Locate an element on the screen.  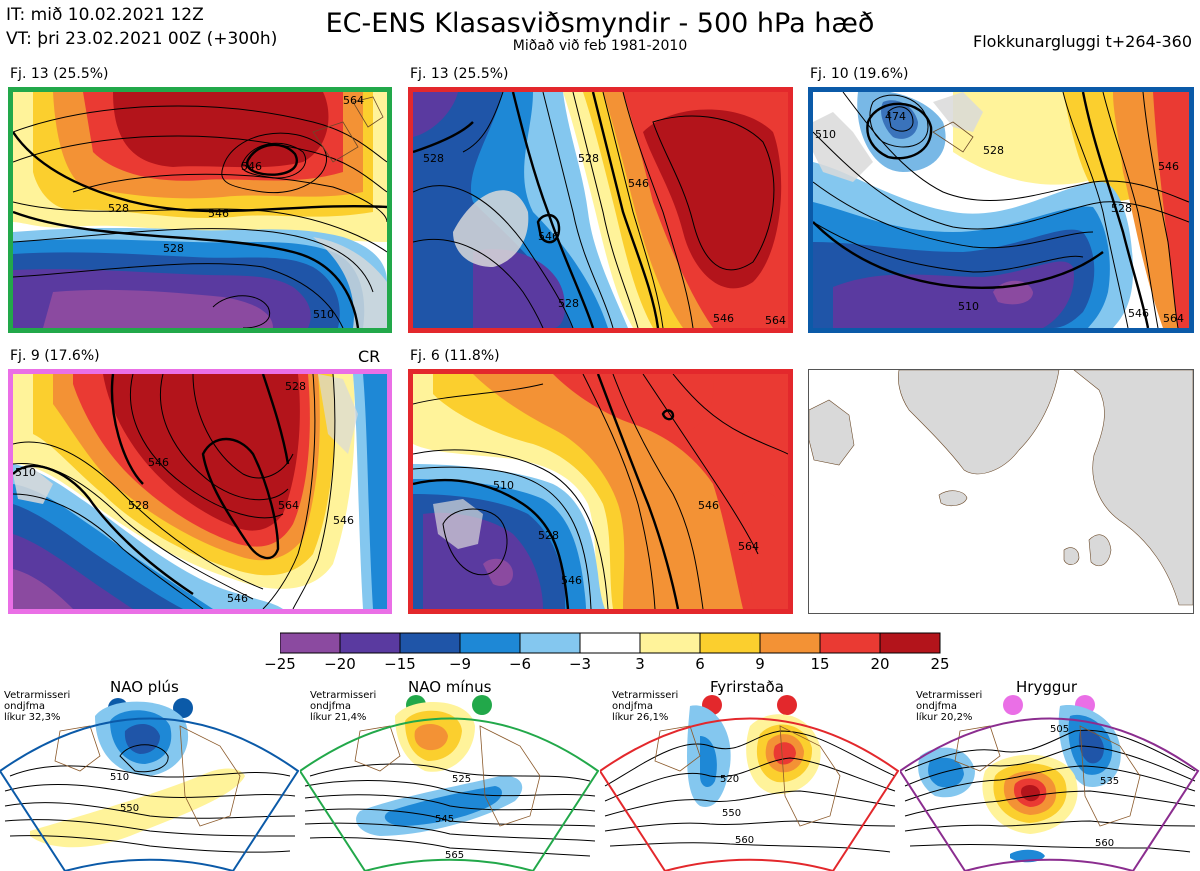
colorbar-tick: 6 is located at coordinates (700, 664).